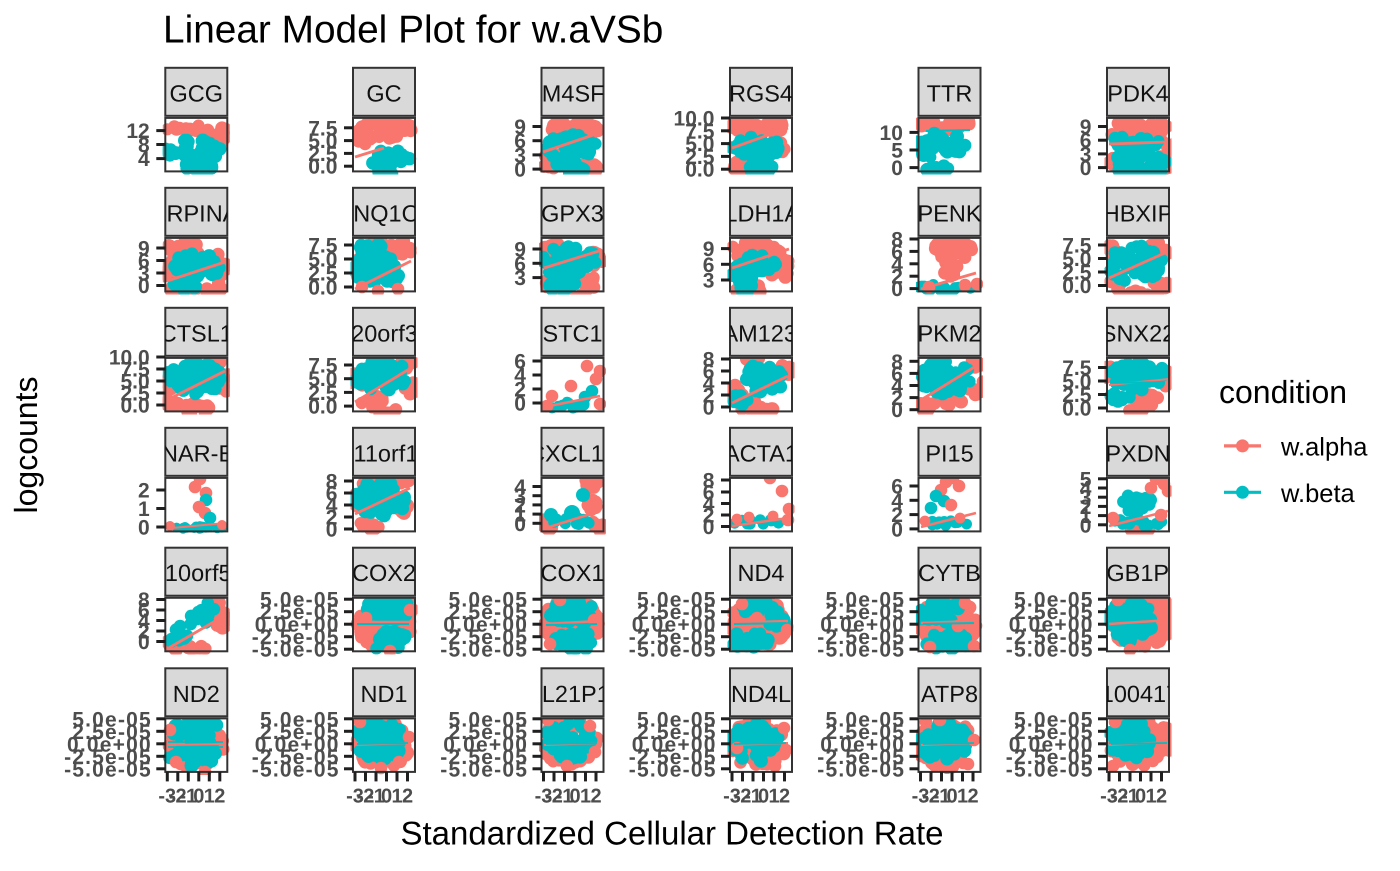  I want to click on svg-text: PENK, so click(950, 213).